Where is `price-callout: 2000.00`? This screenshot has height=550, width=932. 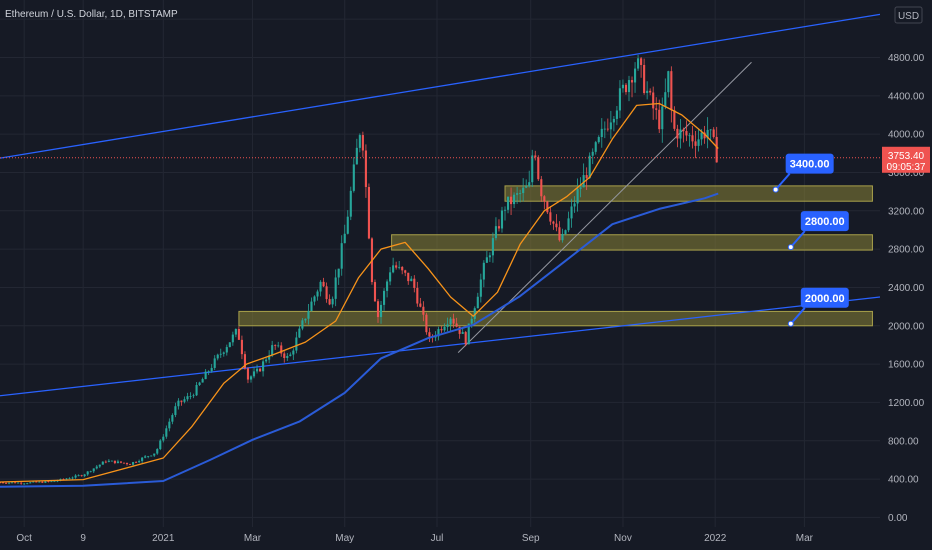 price-callout: 2000.00 is located at coordinates (818, 307).